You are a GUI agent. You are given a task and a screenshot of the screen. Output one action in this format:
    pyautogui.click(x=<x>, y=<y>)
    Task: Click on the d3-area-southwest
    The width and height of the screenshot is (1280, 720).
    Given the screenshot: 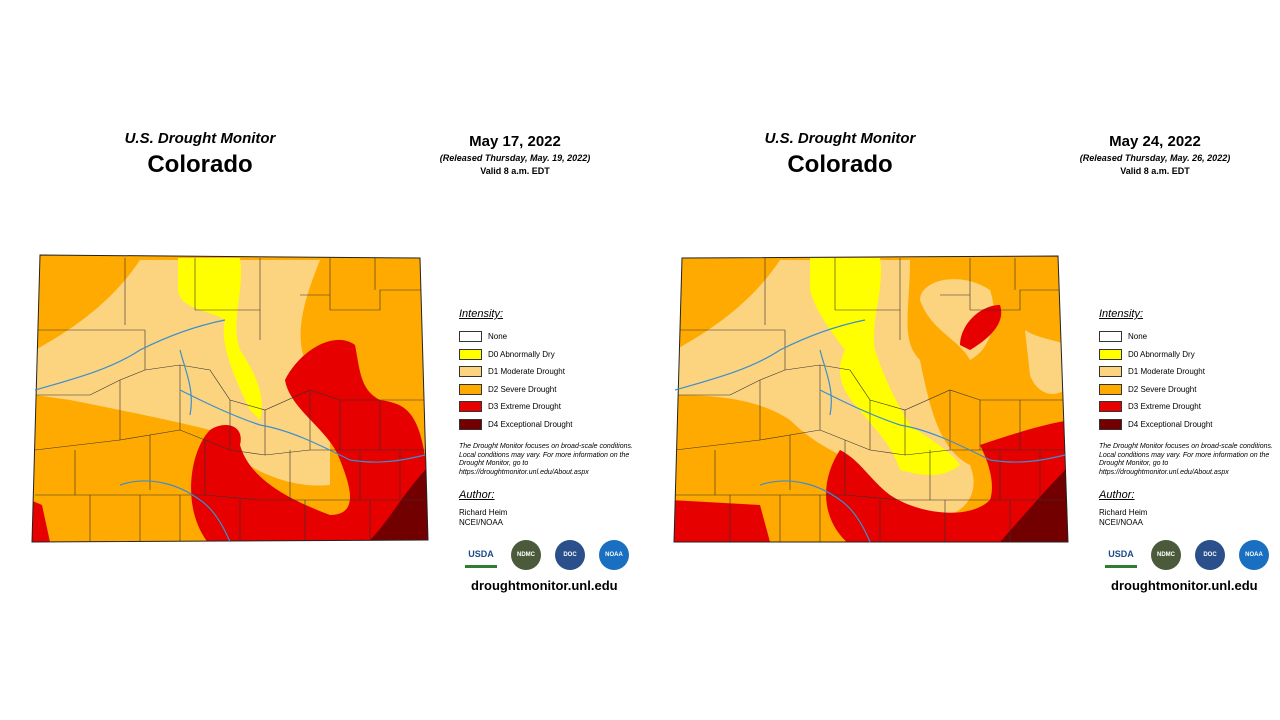 What is the action you would take?
    pyautogui.click(x=722, y=521)
    